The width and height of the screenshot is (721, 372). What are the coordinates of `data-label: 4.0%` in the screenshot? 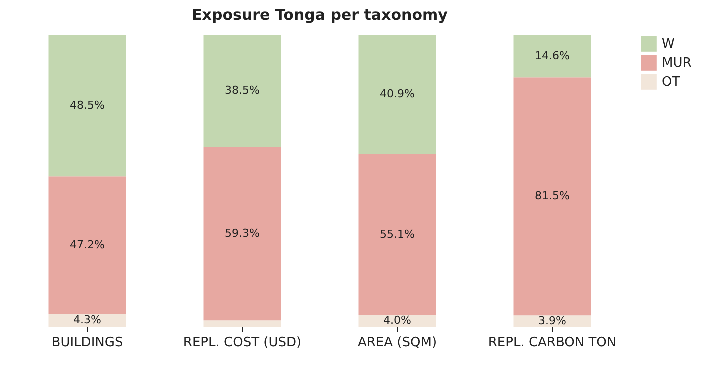 It's located at (398, 321).